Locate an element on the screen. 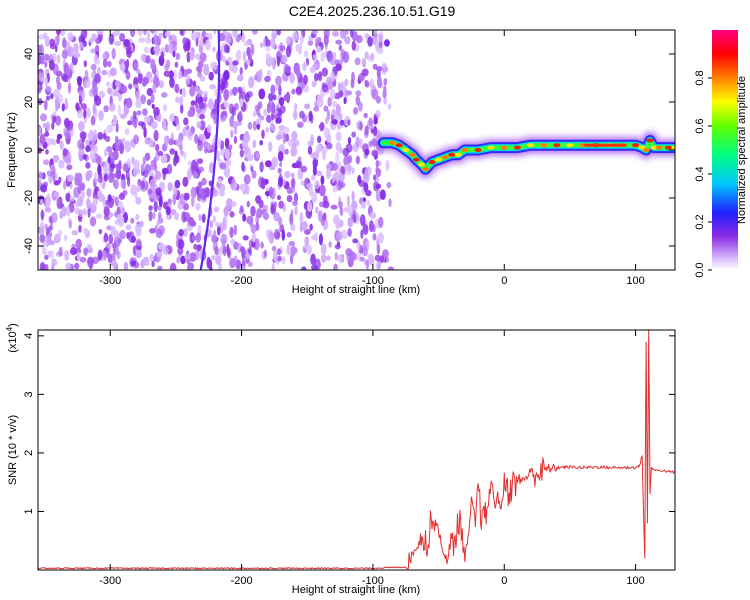  y-tick-label: 0 is located at coordinates (29, 150).